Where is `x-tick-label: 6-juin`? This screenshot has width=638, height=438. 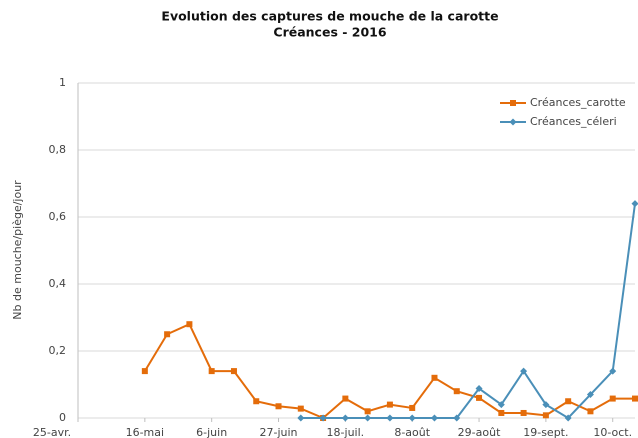
x-tick-label: 6-juin is located at coordinates (211, 432).